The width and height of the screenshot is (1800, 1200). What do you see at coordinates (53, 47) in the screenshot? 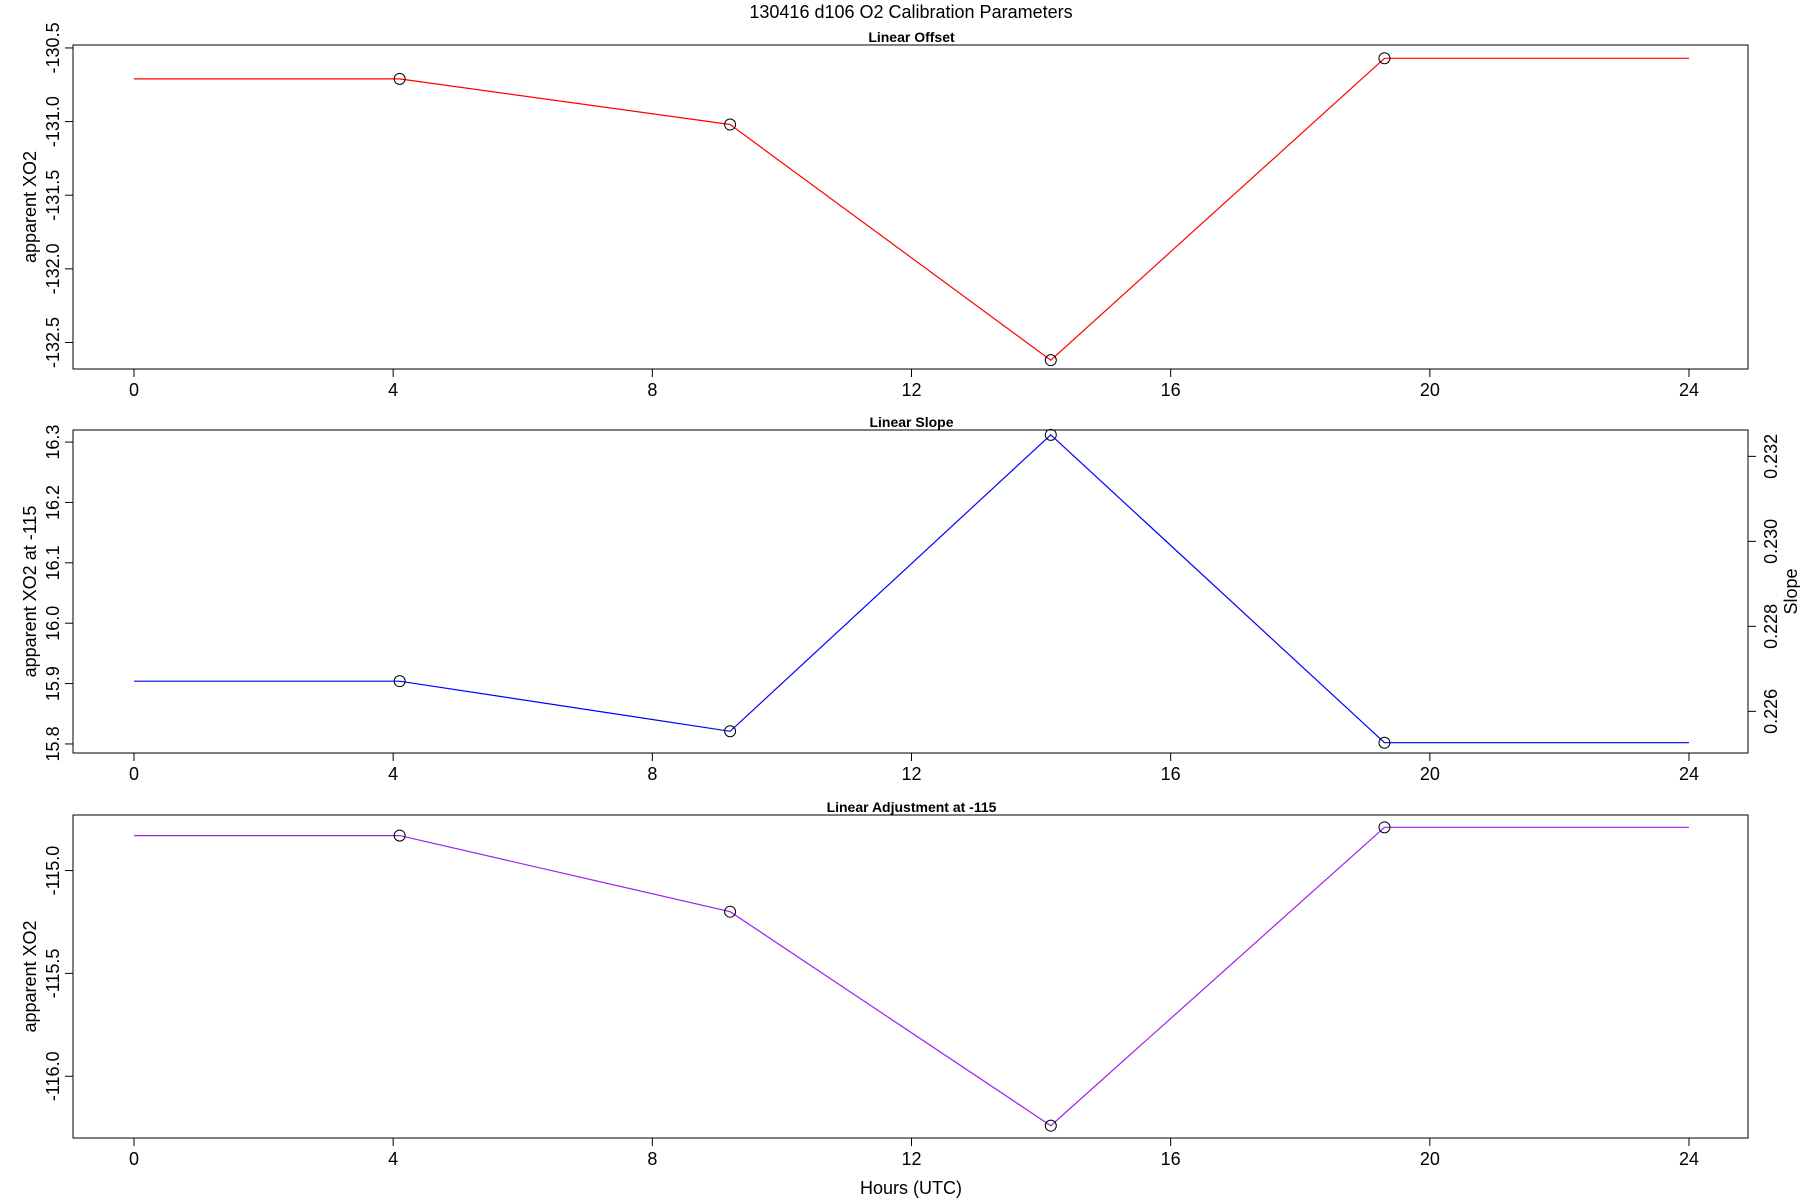
I see `y-tick-label: -130.5` at bounding box center [53, 47].